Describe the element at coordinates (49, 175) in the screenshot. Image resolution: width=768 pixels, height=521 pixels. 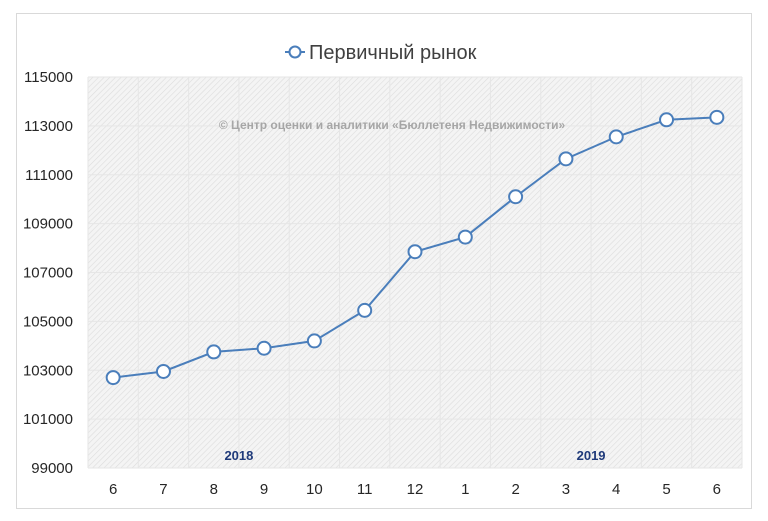
I see `y-tick-label: 111000` at that location.